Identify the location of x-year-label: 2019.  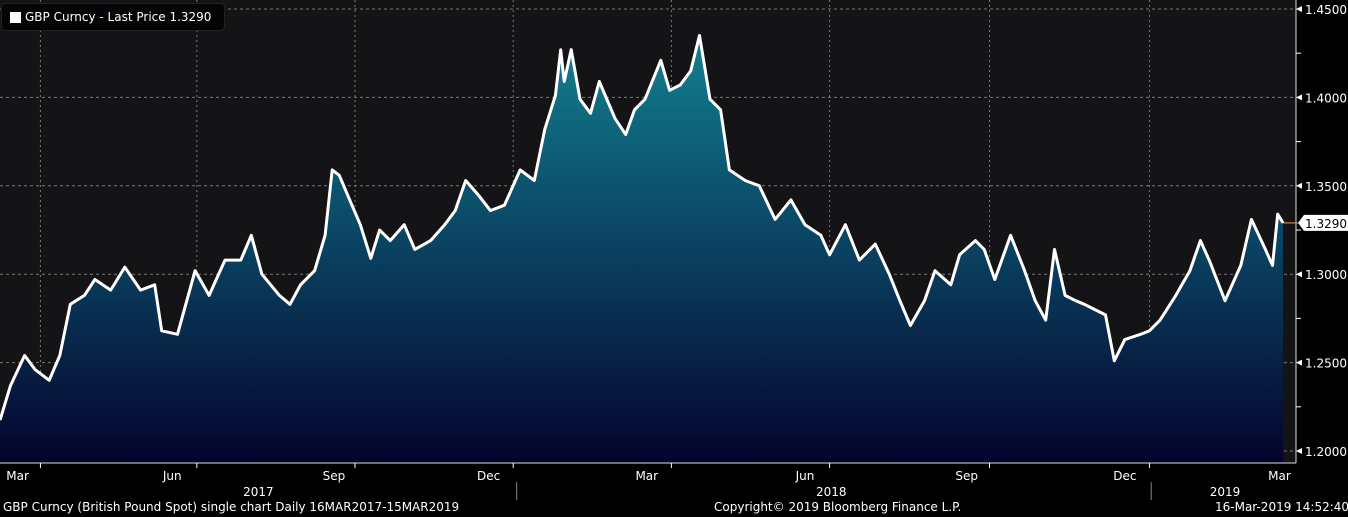
(1225, 492).